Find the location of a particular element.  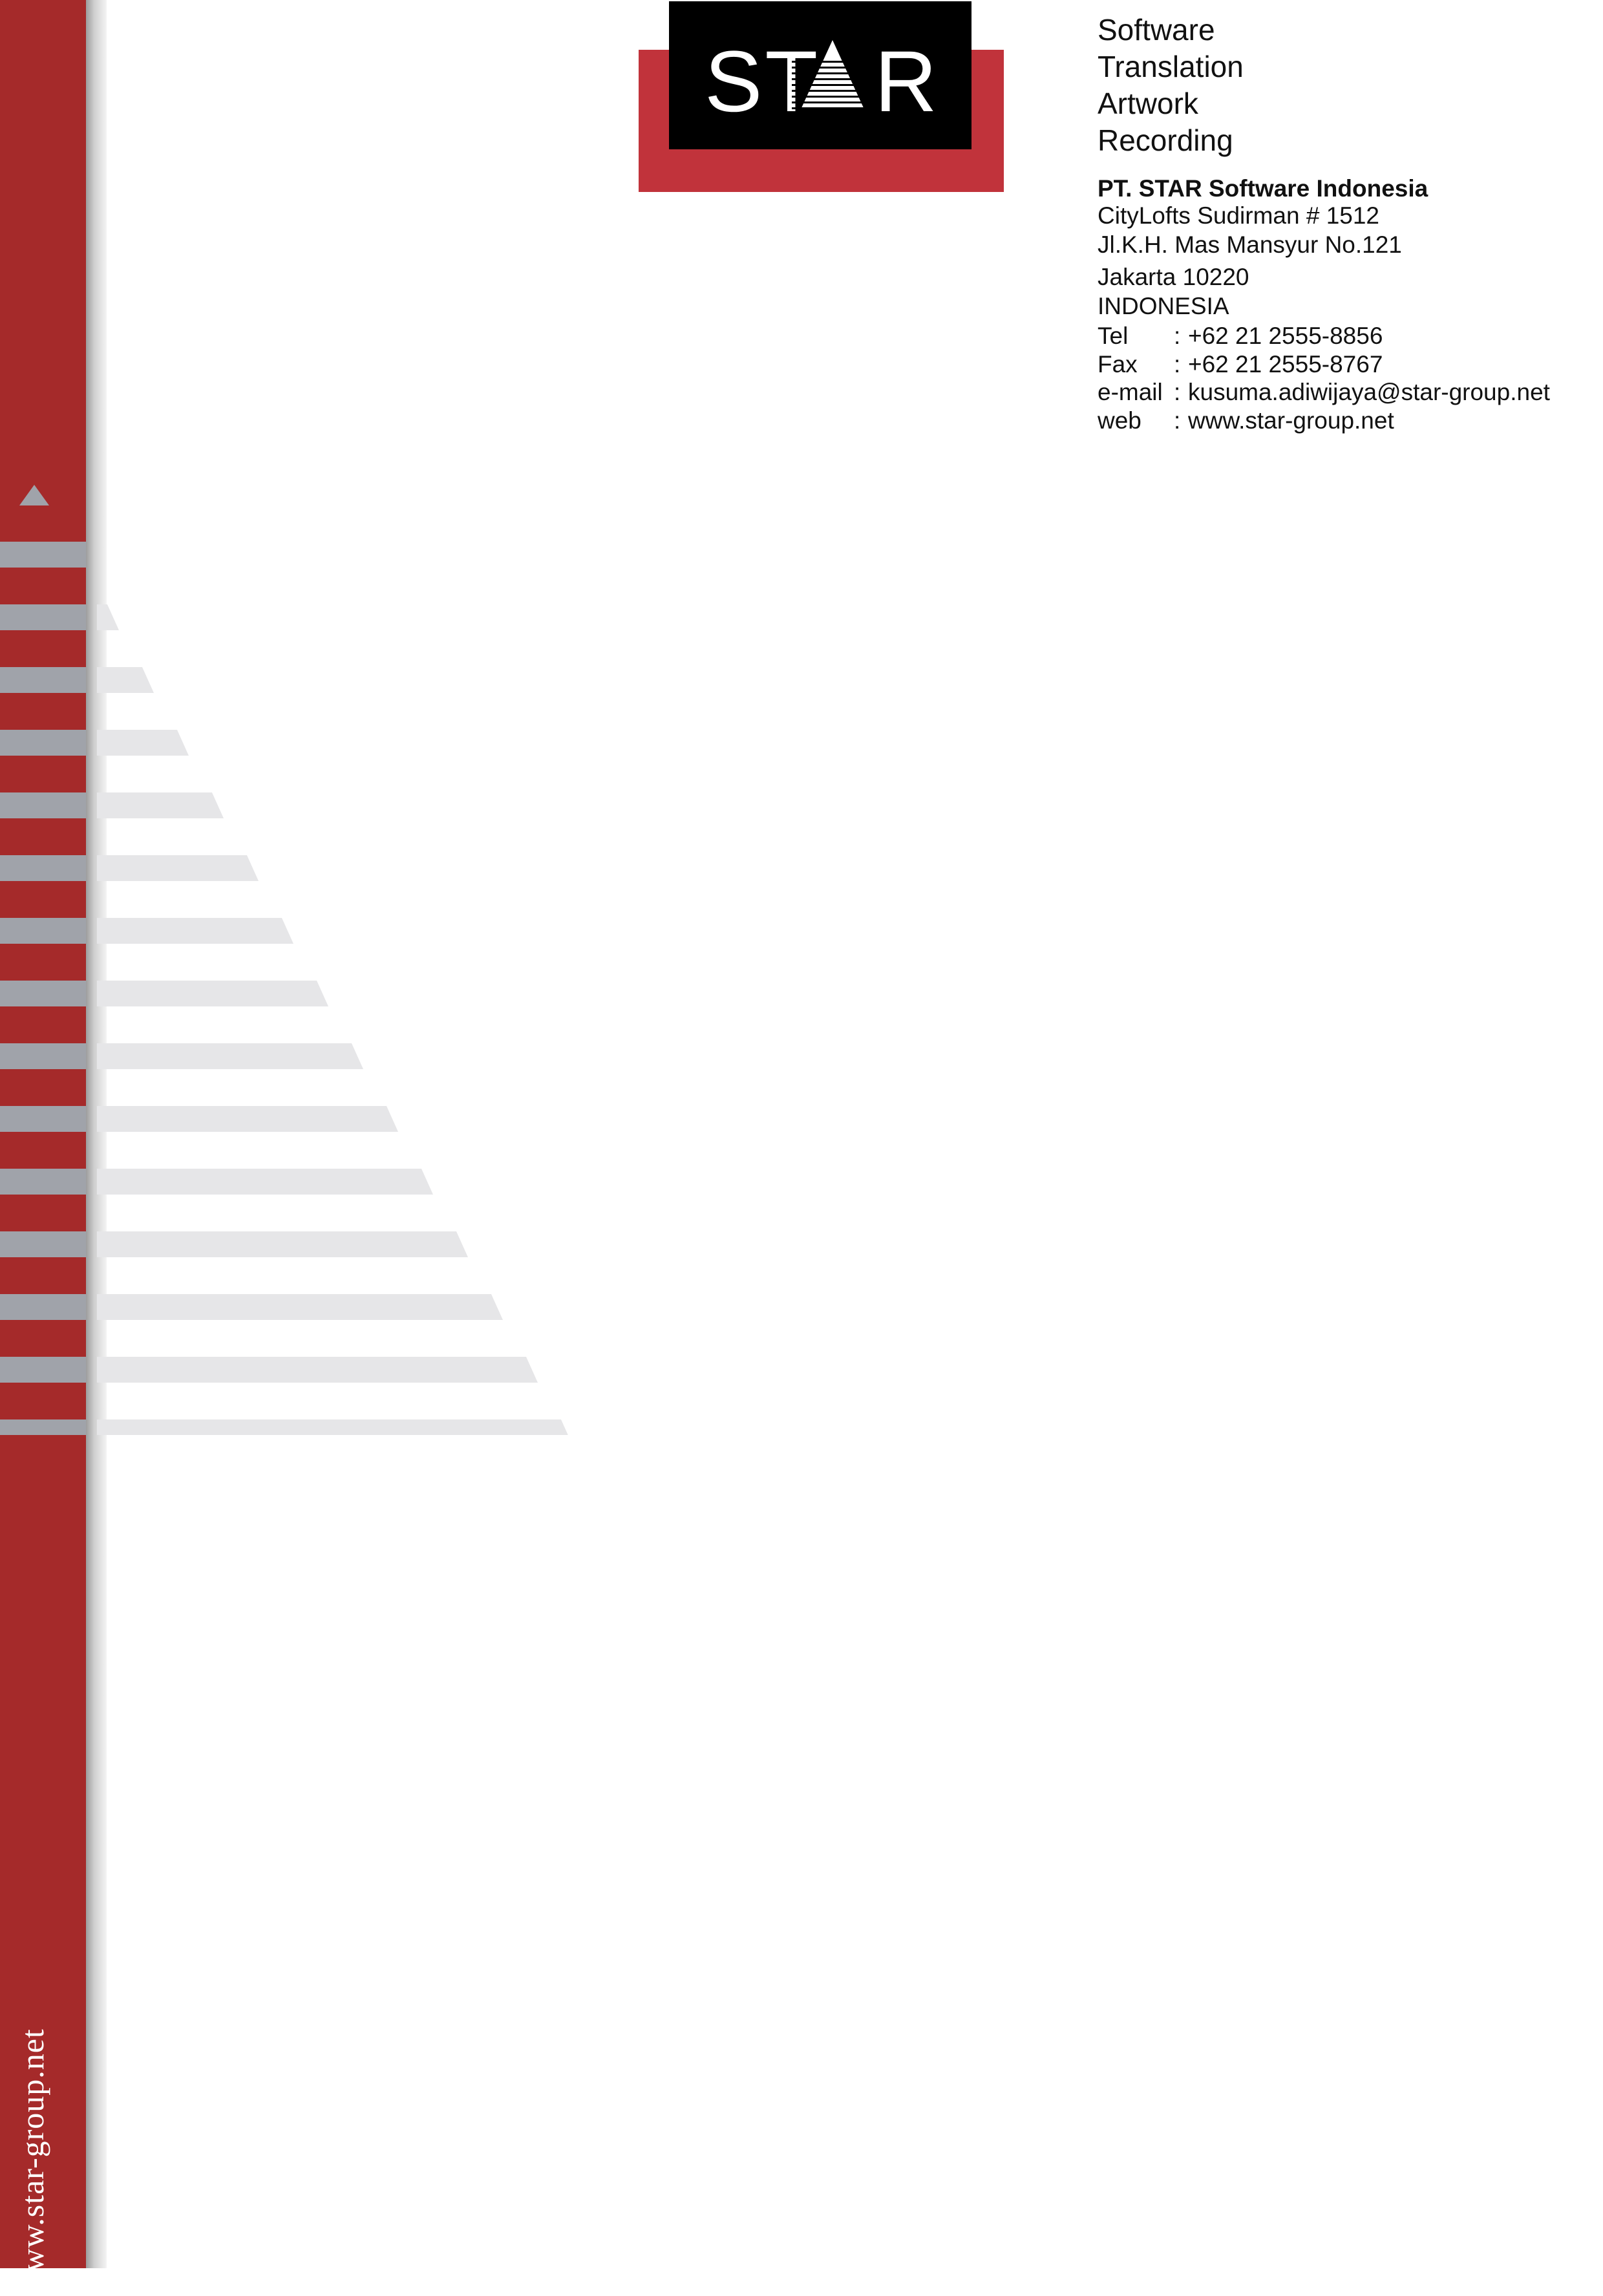

contact-email-link: kusuma.adiwijaya@star-group.net is located at coordinates (1369, 392).